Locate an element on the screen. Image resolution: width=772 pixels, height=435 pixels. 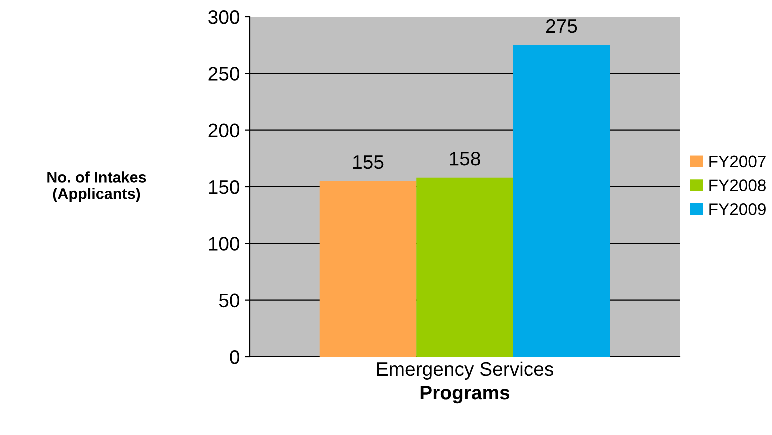
data-label: 155 is located at coordinates (369, 163).